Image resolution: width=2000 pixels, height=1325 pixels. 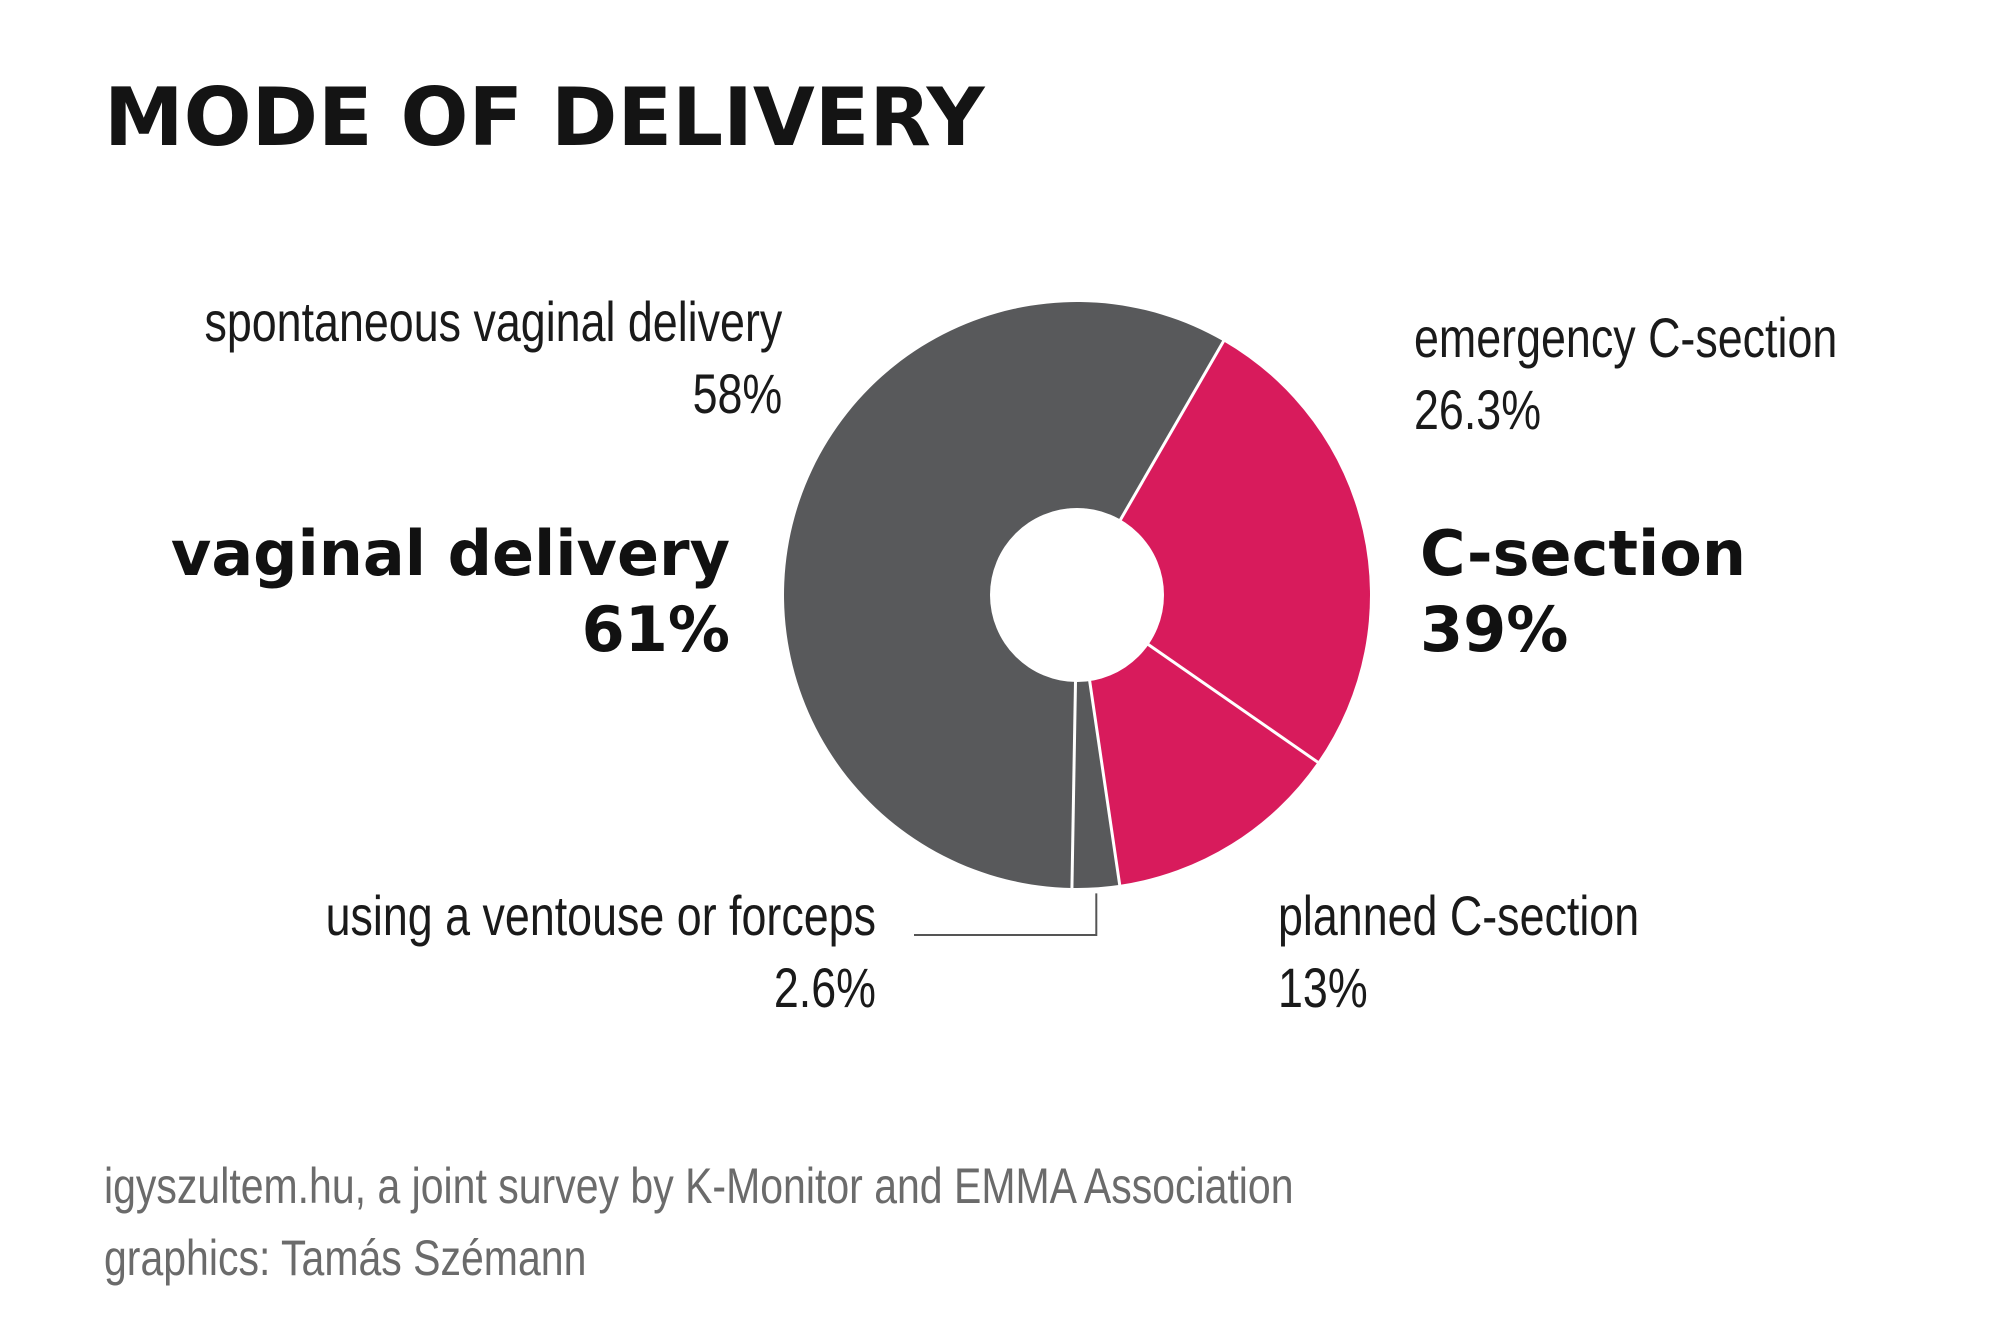 I want to click on label-ventouse-name: using a ventouse or forceps, so click(x=600, y=915).